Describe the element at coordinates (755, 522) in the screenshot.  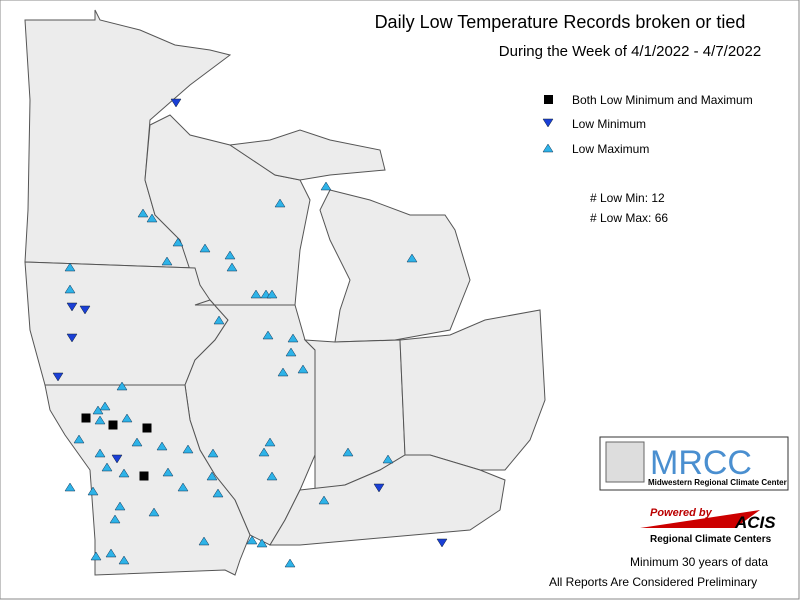
I see `acis-text: ACIS` at that location.